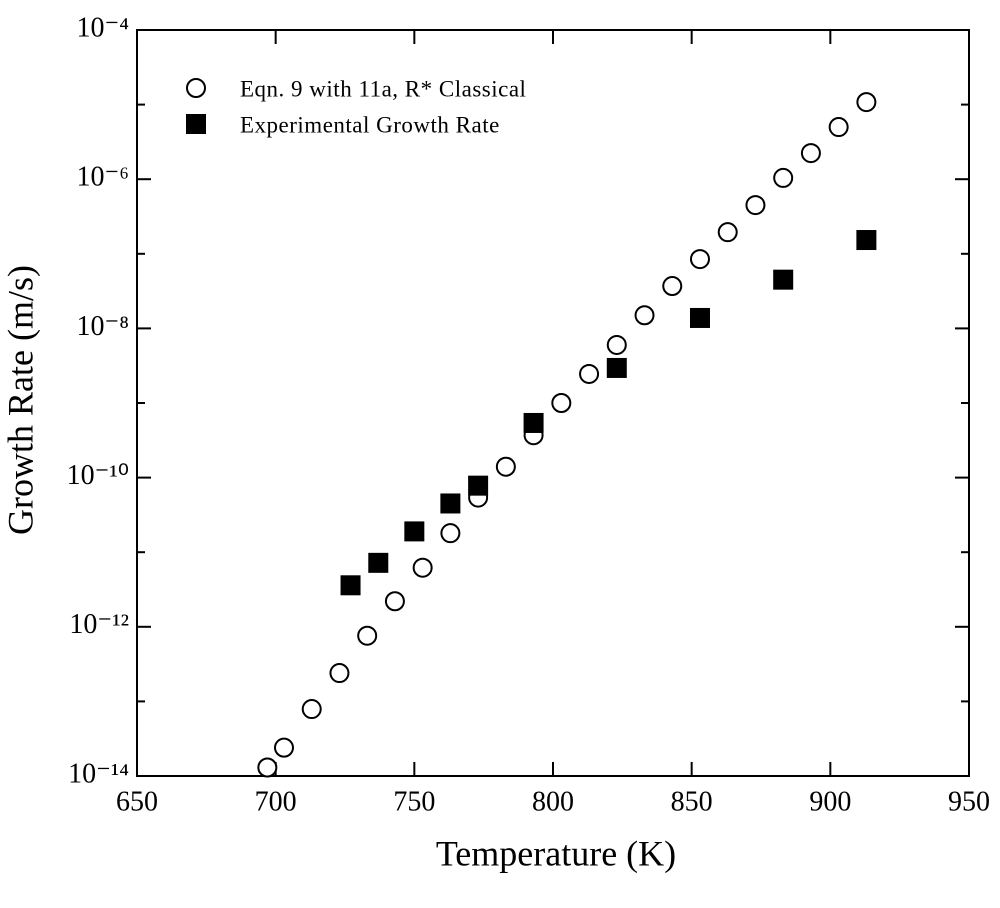 This screenshot has height=908, width=1000. I want to click on x-axis-label: Temperature (K), so click(556, 853).